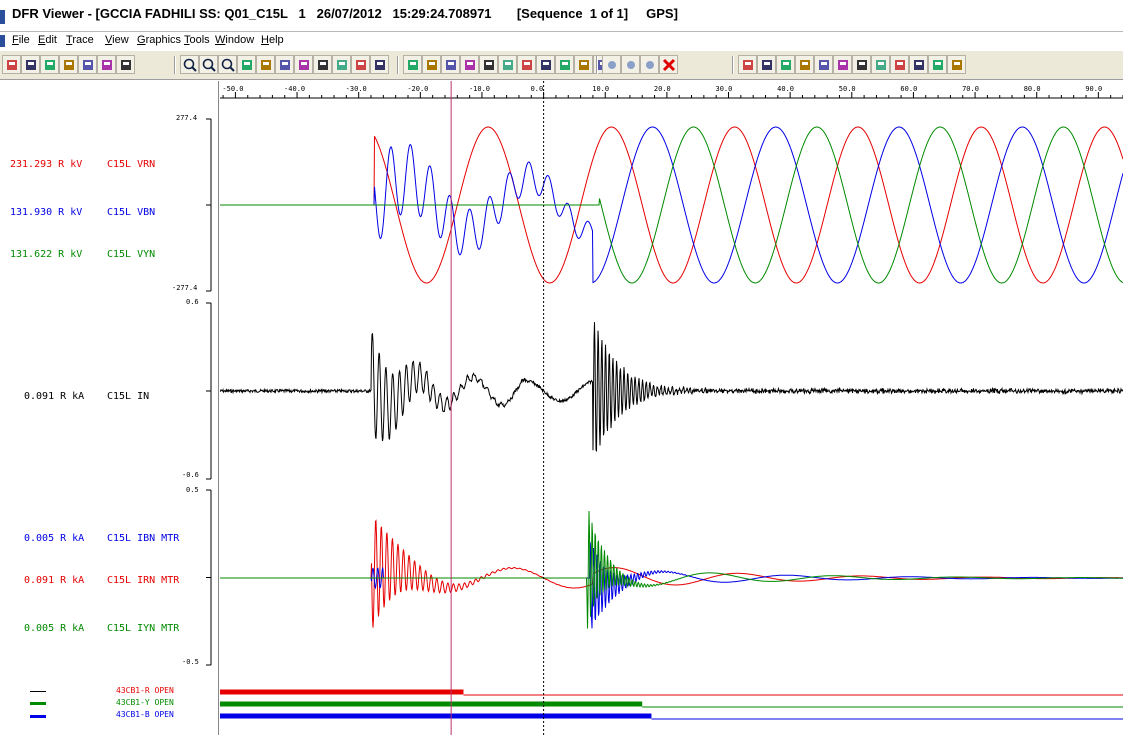 This screenshot has width=1123, height=735. I want to click on export-5-icon, so click(488, 64).